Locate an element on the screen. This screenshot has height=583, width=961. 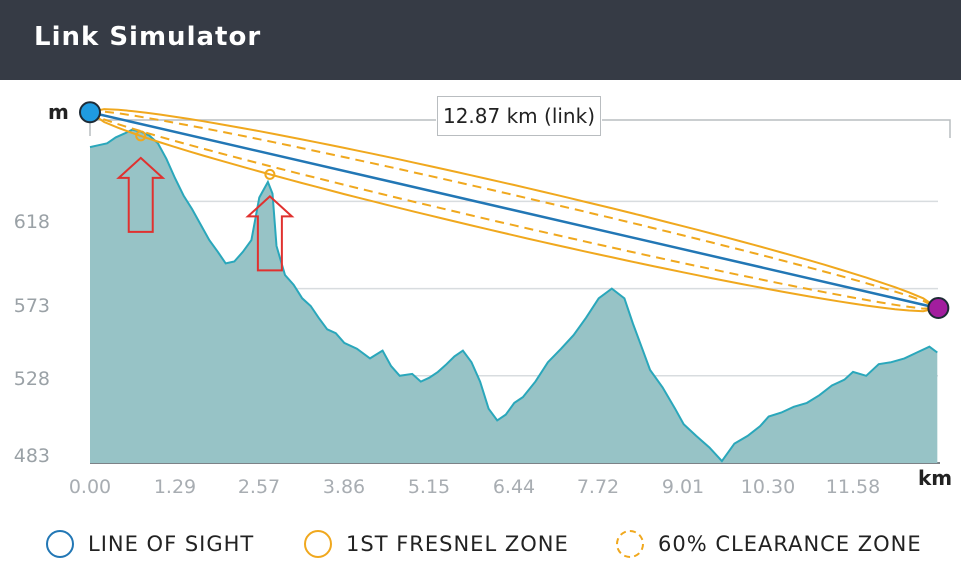
x-tick-label: 0.00 is located at coordinates (90, 487).